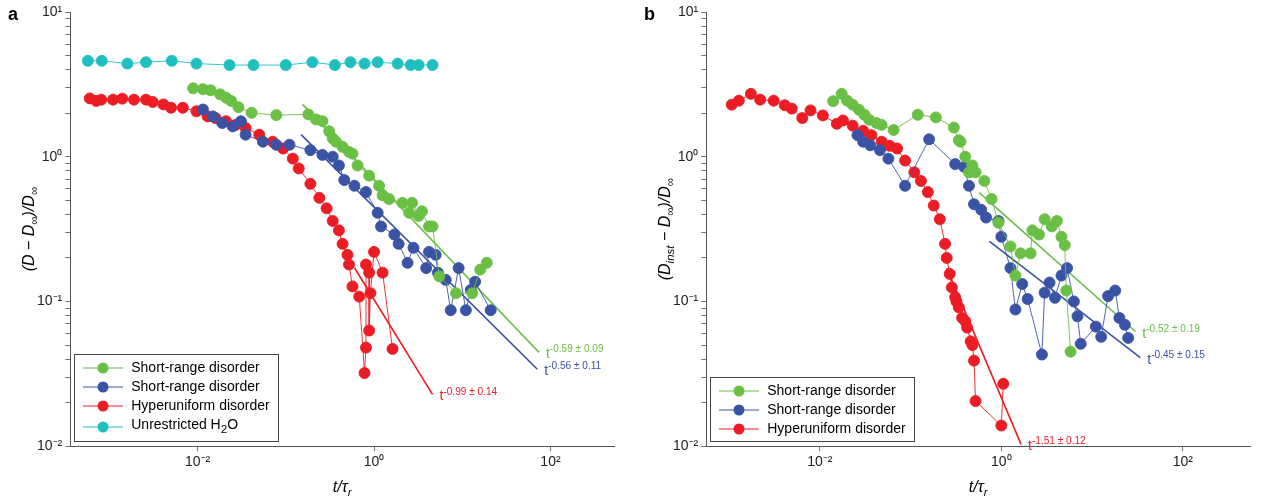  What do you see at coordinates (30, 229) in the screenshot?
I see `y-axis-title: (D − D∞)/D∞` at bounding box center [30, 229].